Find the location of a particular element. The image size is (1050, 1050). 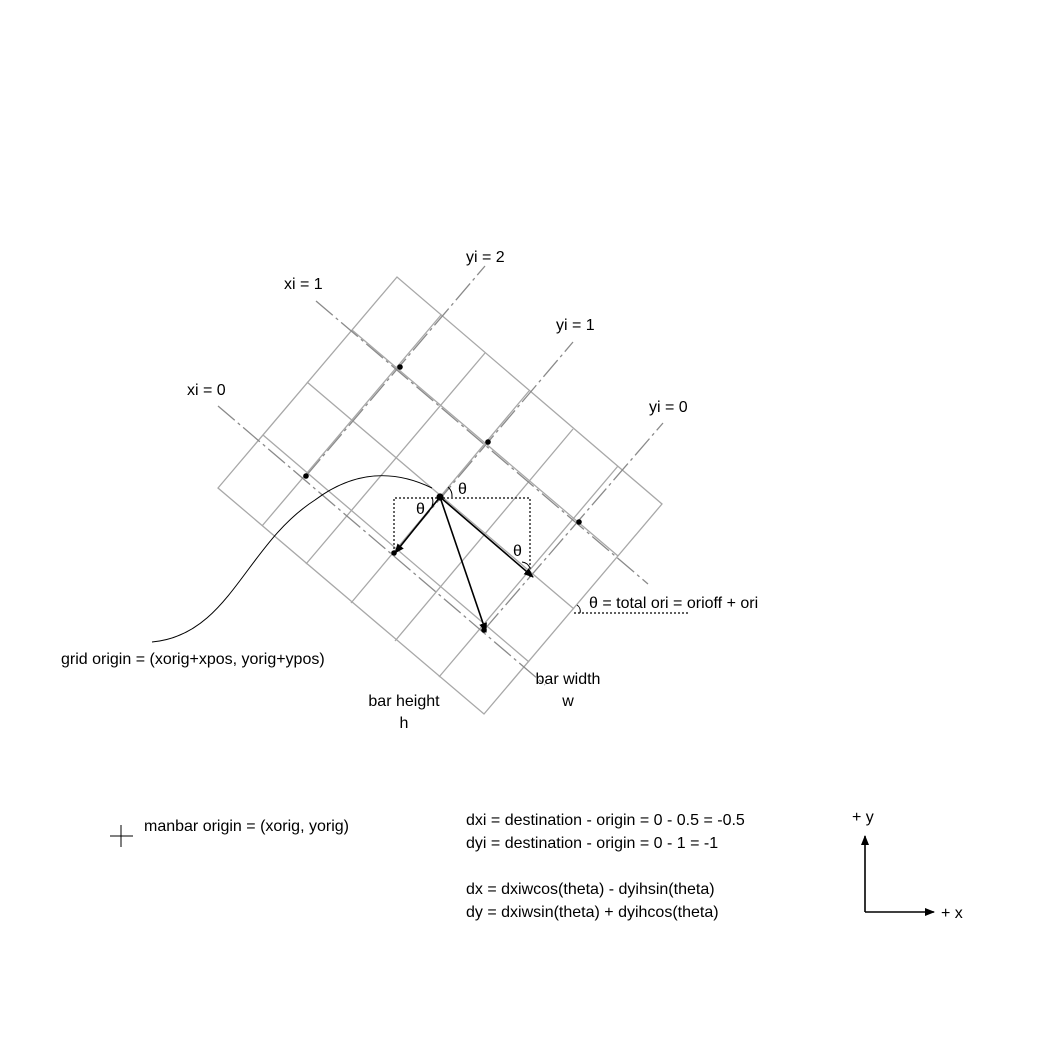

plus-y-label: + y is located at coordinates (863, 817).